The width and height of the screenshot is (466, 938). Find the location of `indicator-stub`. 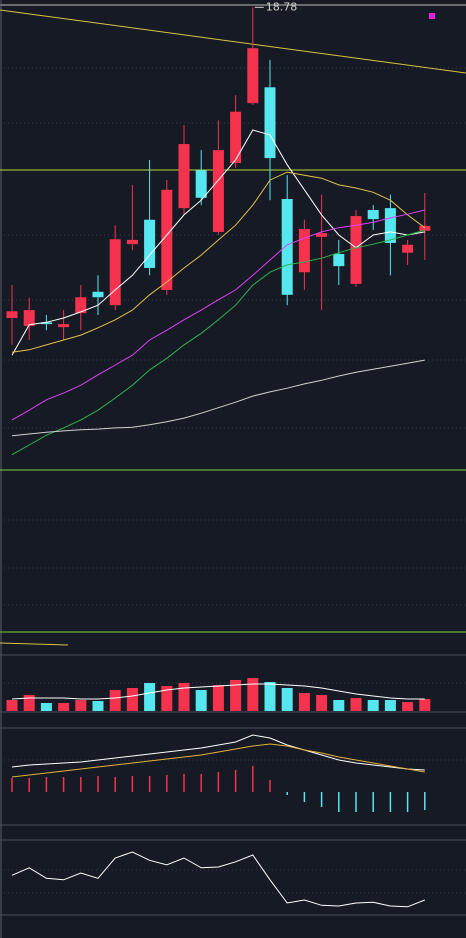

indicator-stub is located at coordinates (34, 644).